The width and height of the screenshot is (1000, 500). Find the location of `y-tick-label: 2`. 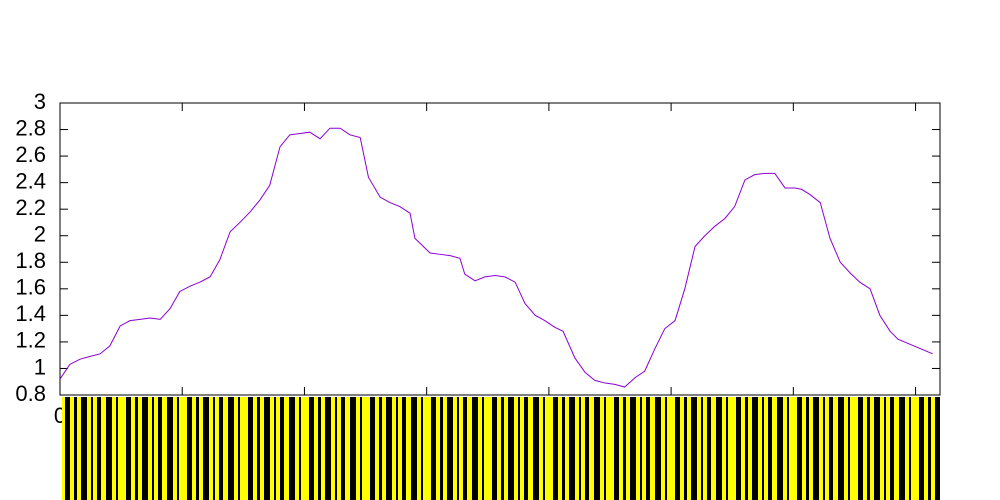

y-tick-label: 2 is located at coordinates (40, 234).